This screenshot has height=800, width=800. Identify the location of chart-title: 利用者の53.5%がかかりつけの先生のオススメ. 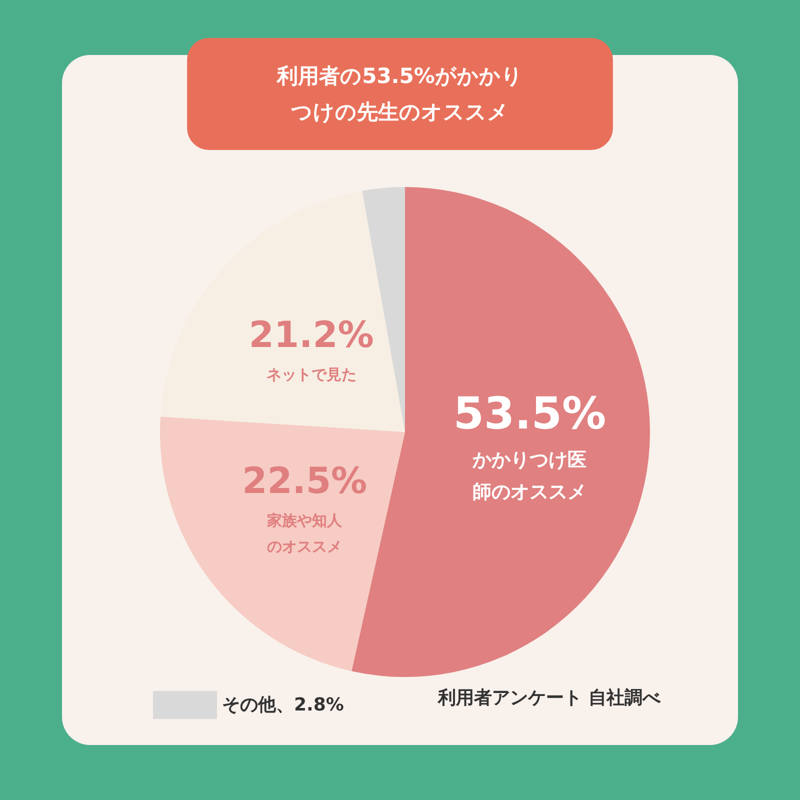
(399, 94).